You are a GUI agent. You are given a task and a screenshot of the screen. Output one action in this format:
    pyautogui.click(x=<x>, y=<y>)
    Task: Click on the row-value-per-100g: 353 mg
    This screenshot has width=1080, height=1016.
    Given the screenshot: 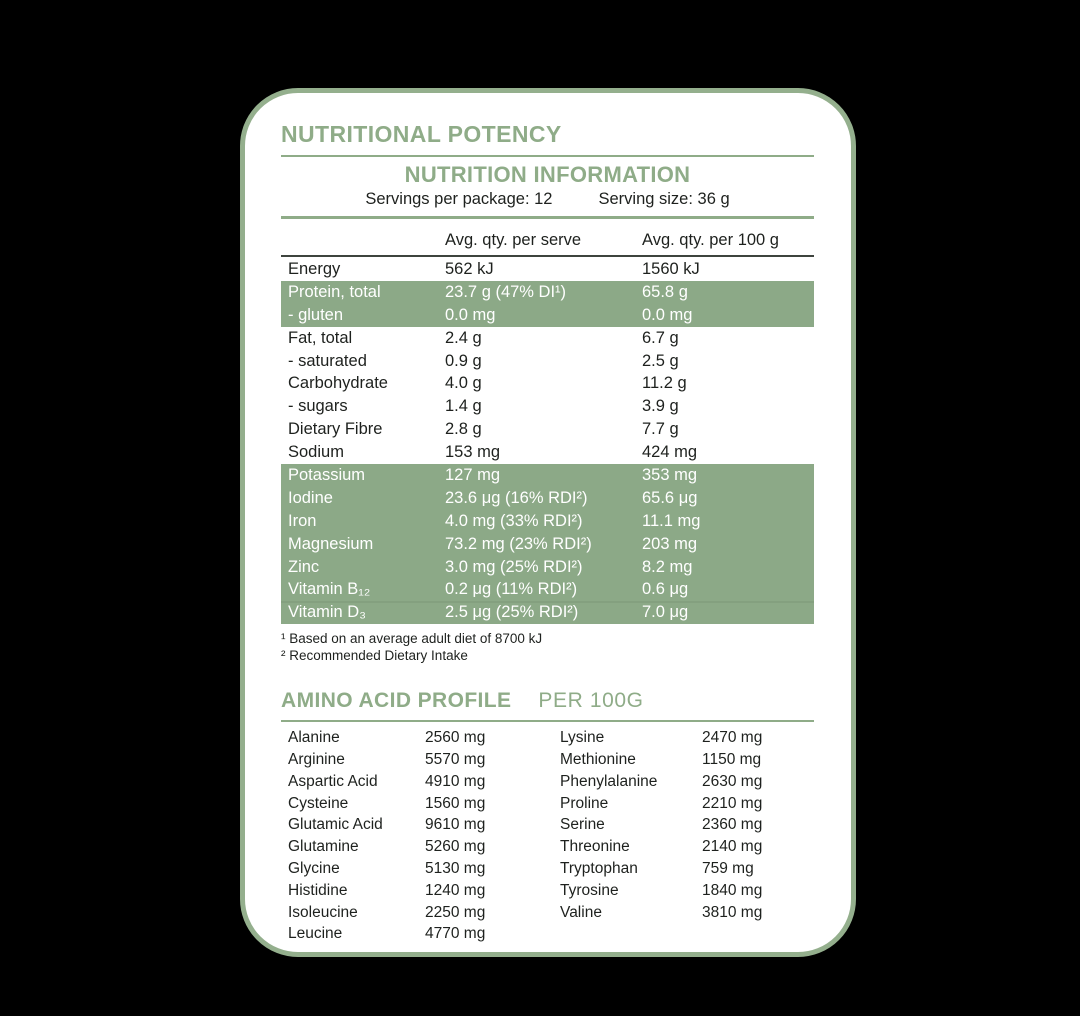 What is the action you would take?
    pyautogui.click(x=670, y=475)
    